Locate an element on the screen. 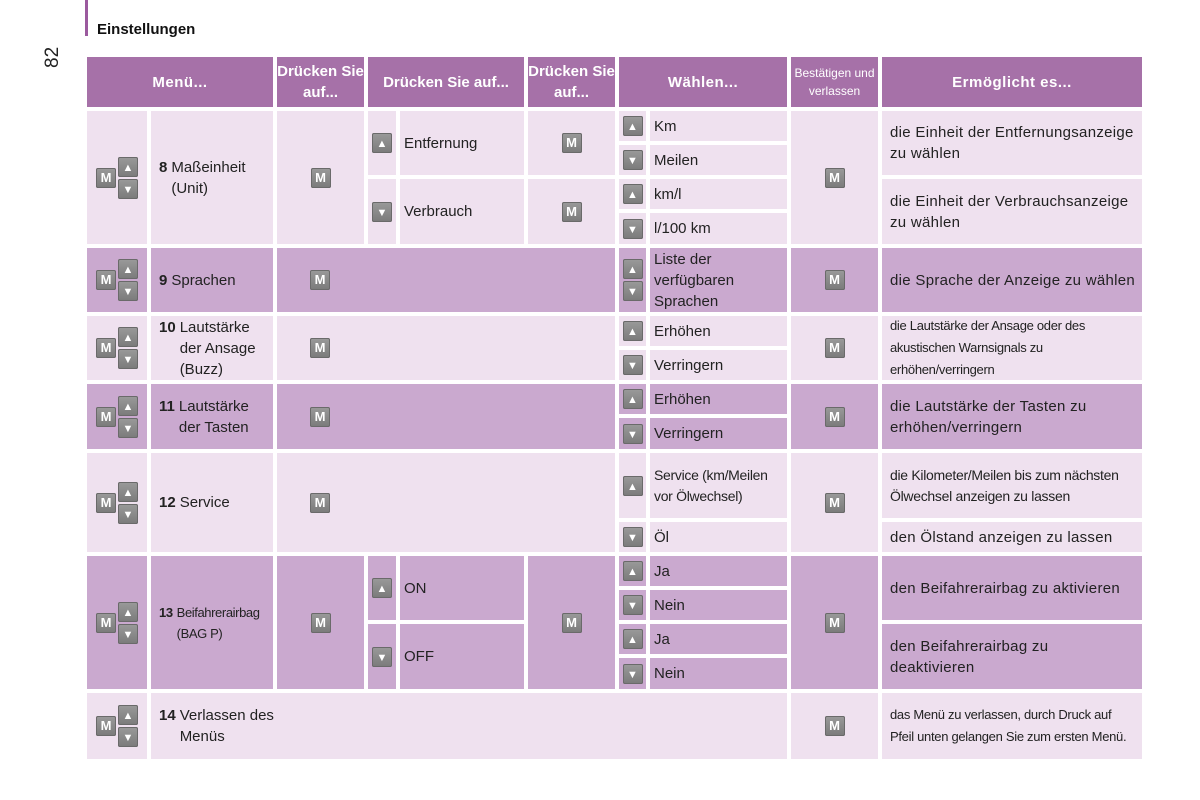  row8-opt4: l/100 km is located at coordinates (718, 228).